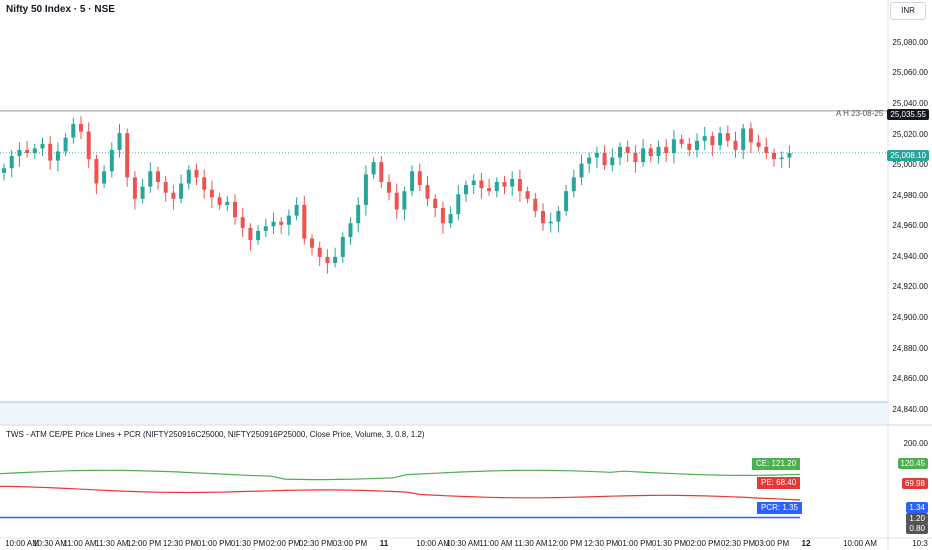 The height and width of the screenshot is (550, 932). Describe the element at coordinates (910, 379) in the screenshot. I see `price-tick-label: 24,860.00` at that location.